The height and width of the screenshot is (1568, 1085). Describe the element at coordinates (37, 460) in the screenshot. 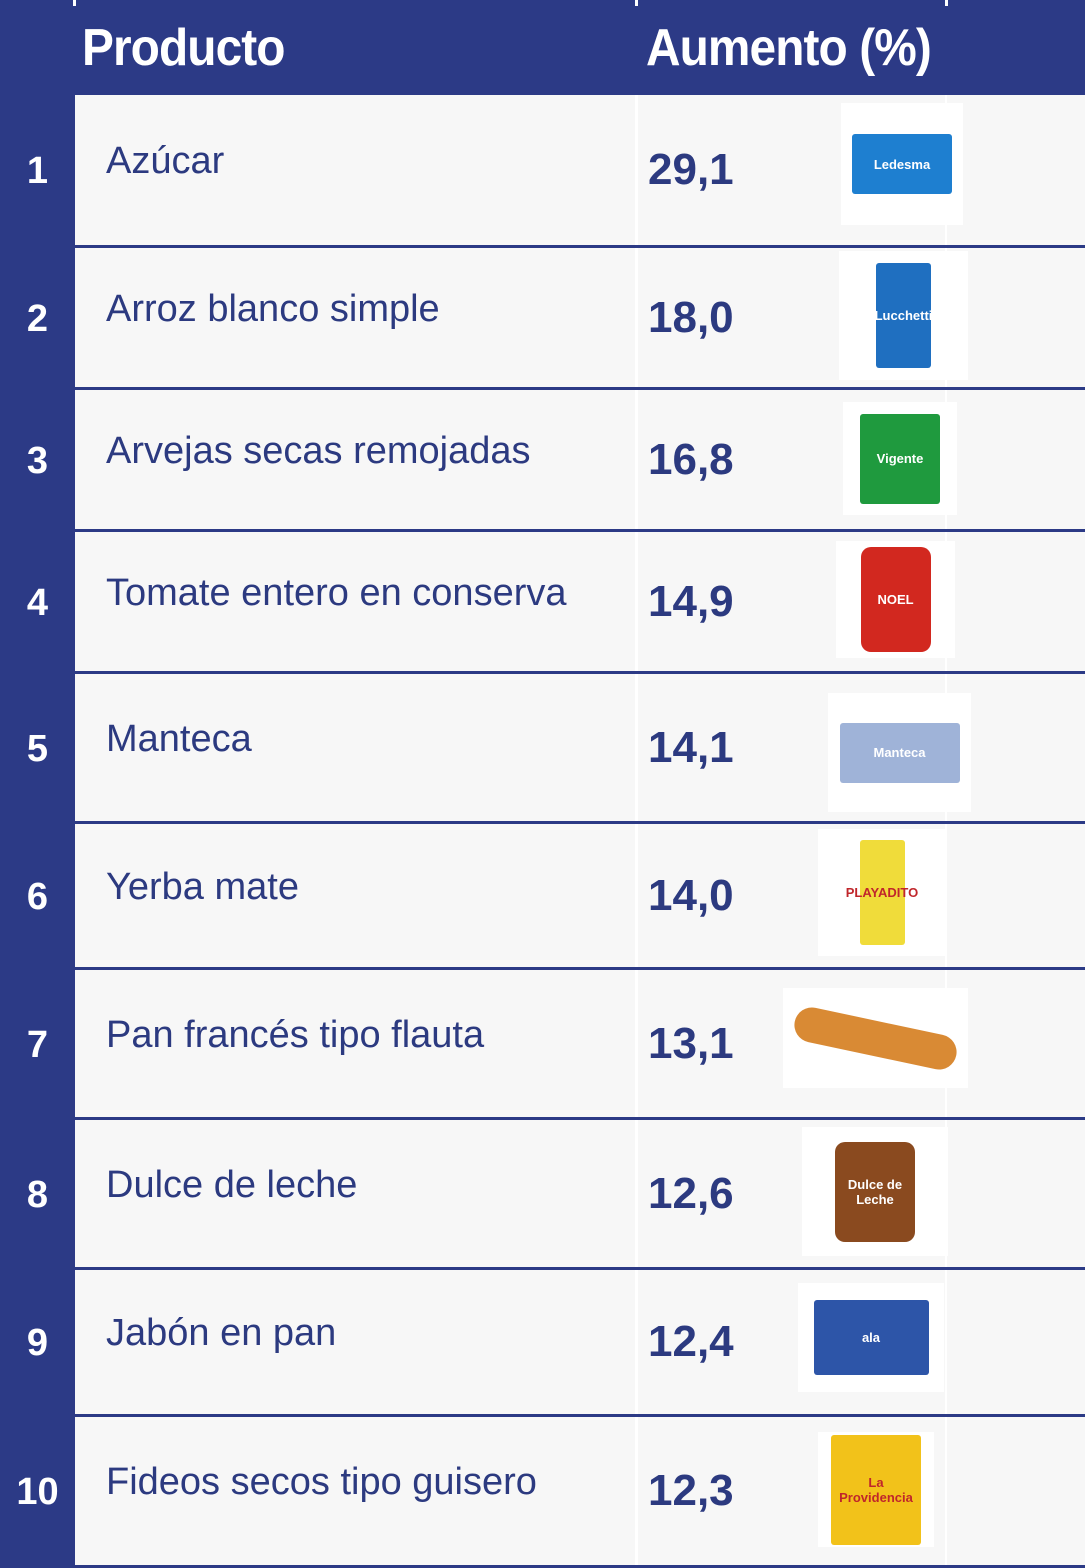

I see `rank-number: 3` at that location.